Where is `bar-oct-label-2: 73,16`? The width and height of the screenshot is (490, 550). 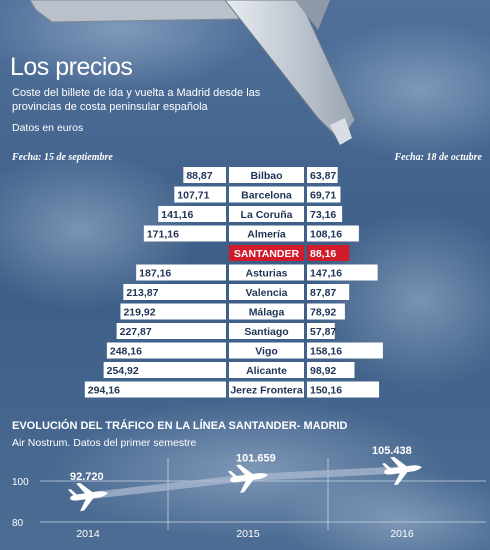 bar-oct-label-2: 73,16 is located at coordinates (323, 215).